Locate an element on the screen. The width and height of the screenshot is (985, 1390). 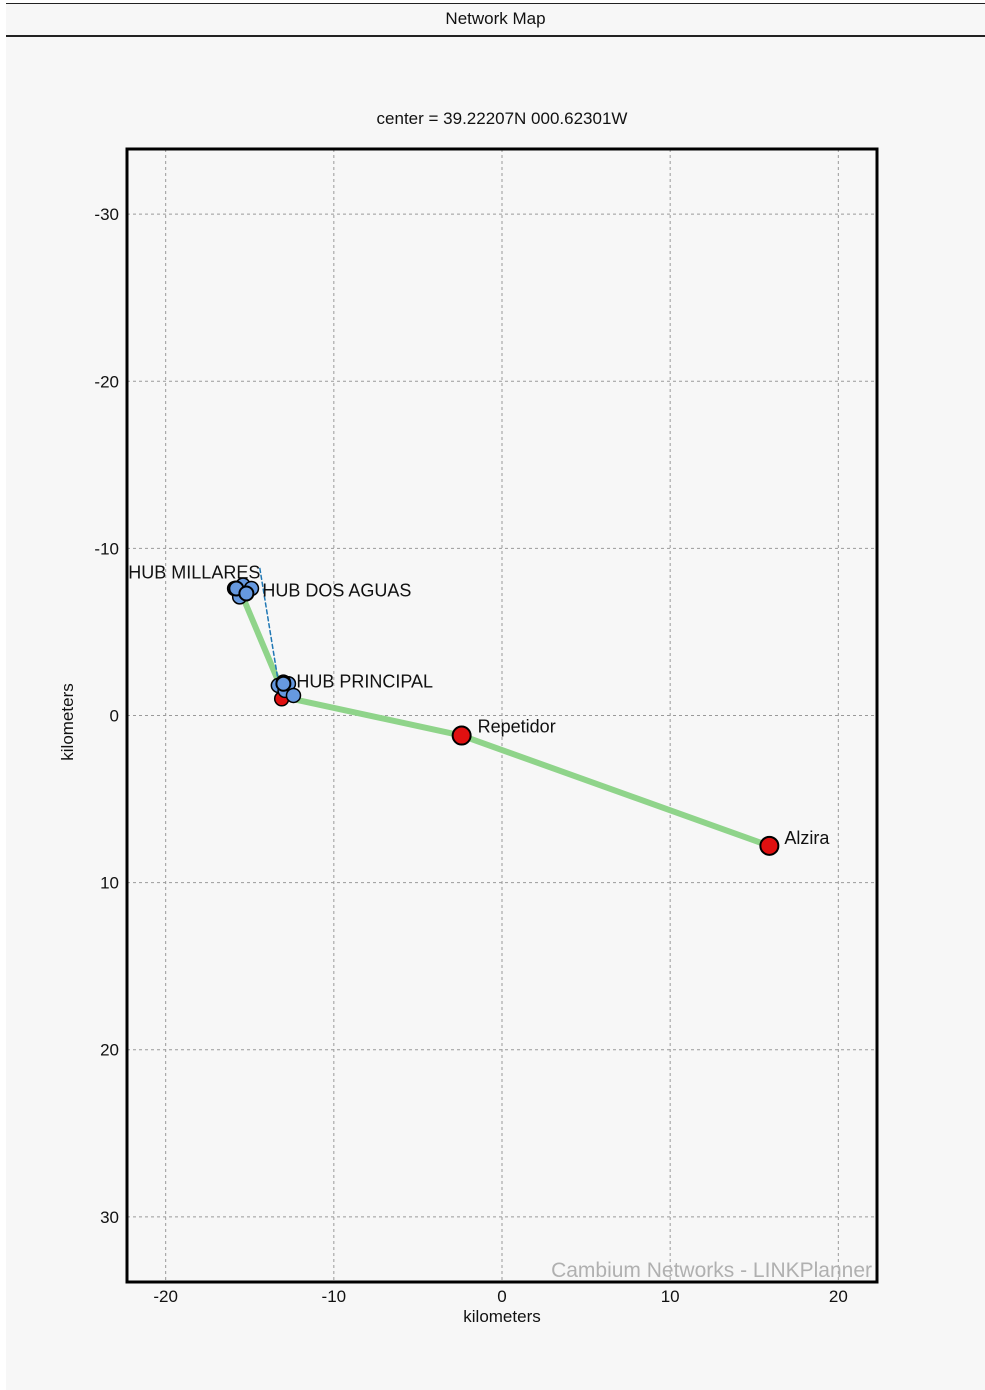
y-axis-label: kilometers is located at coordinates (67, 721).